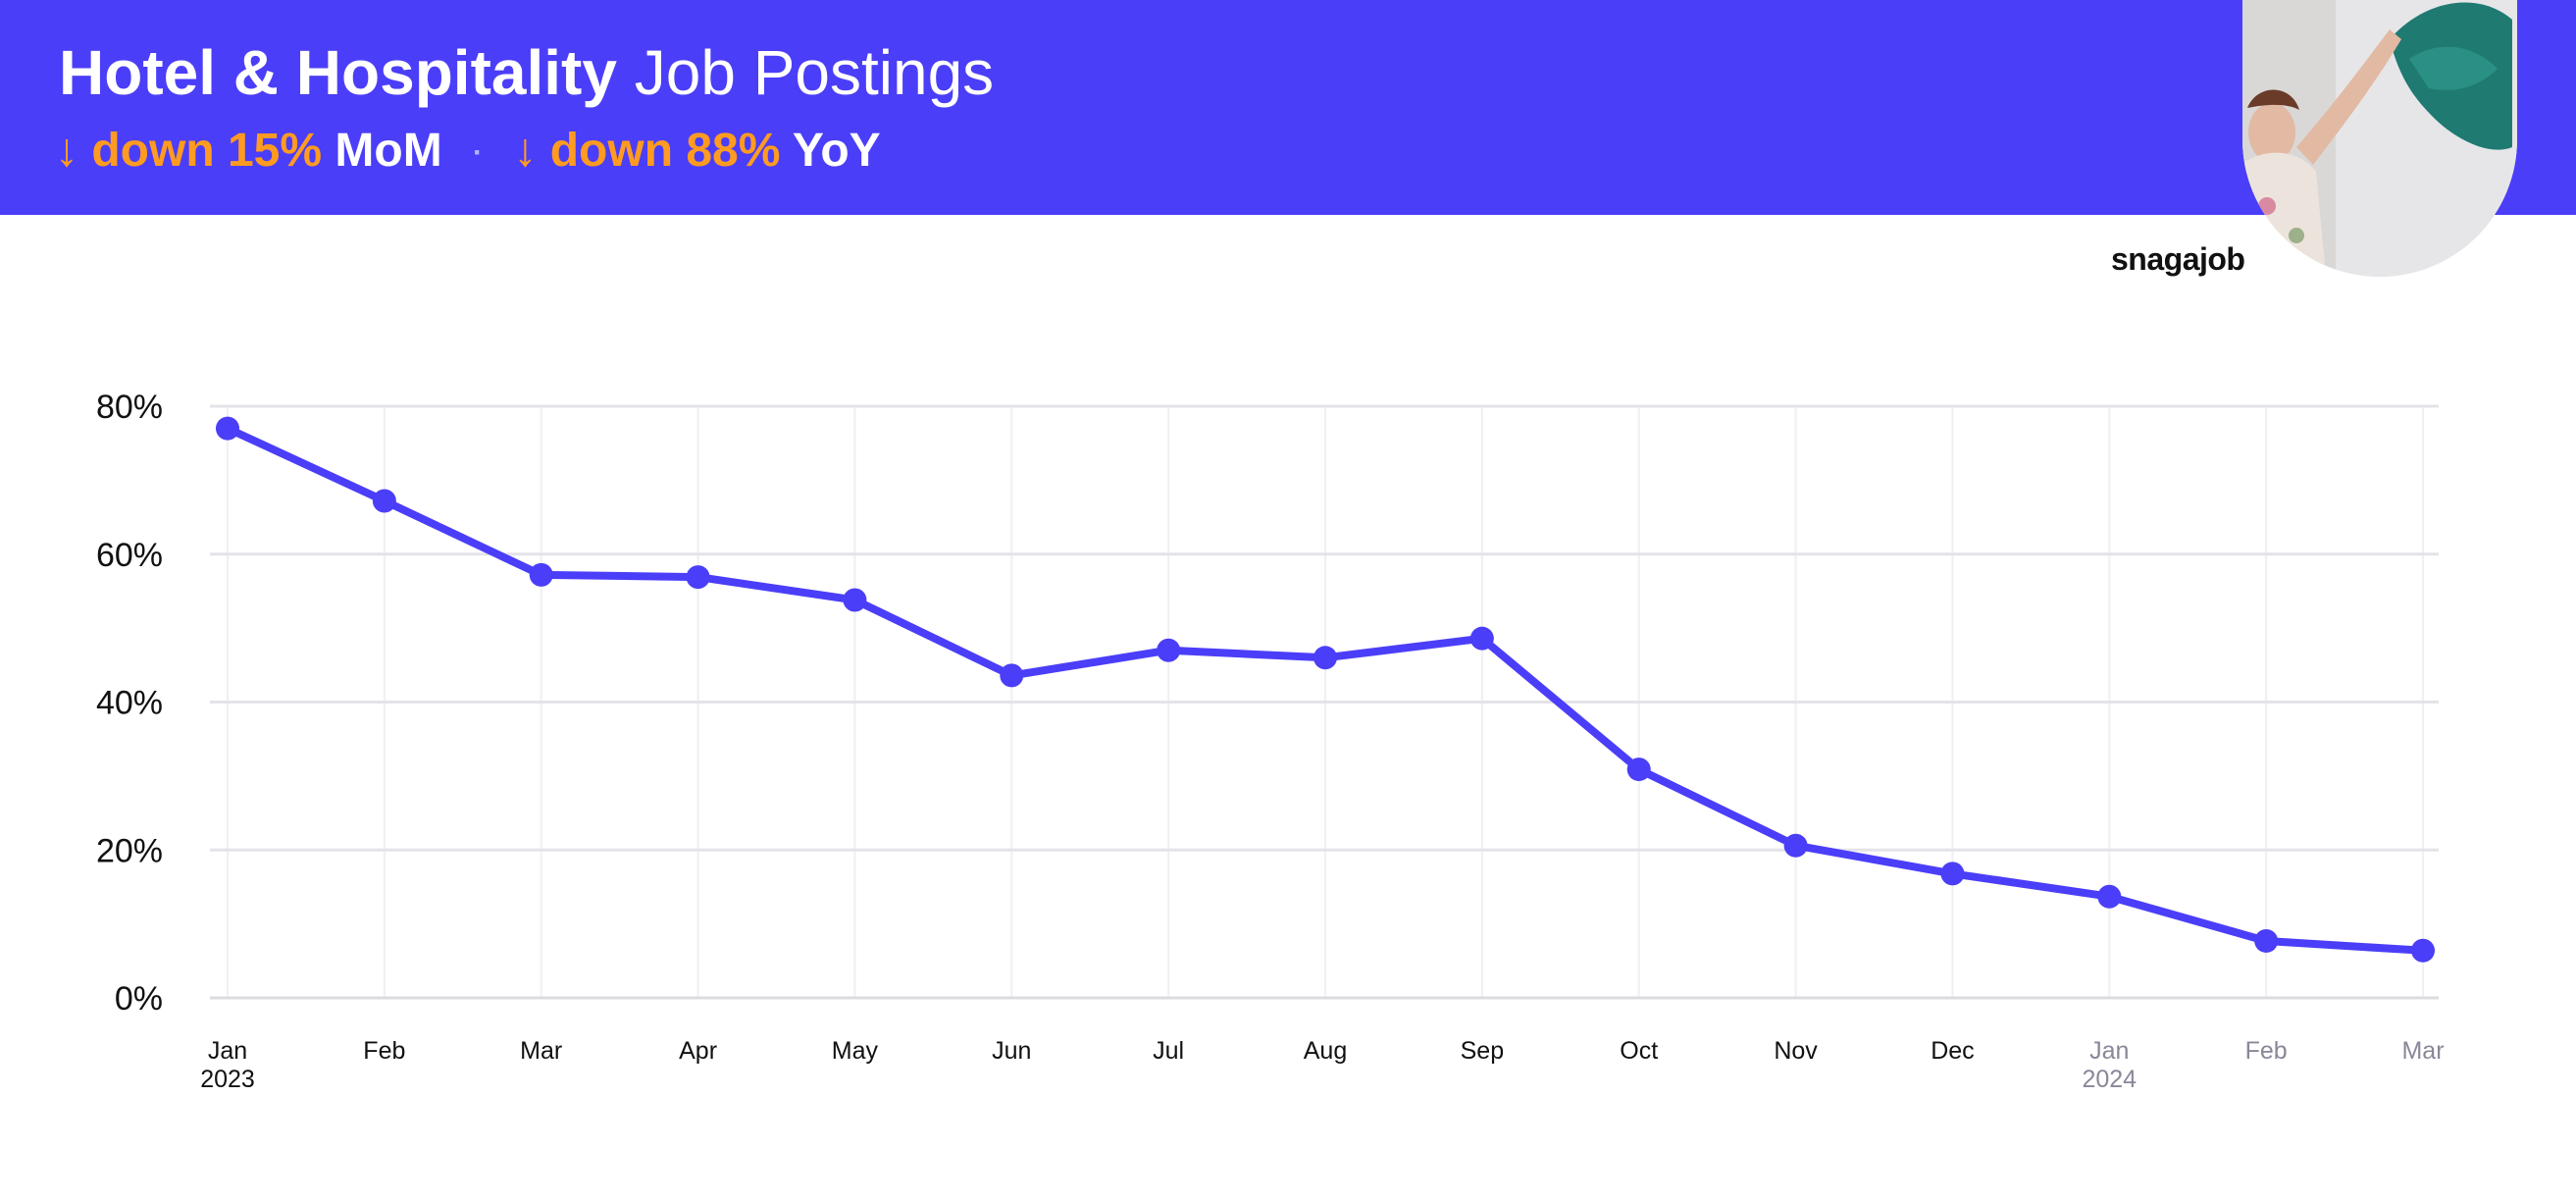  What do you see at coordinates (1325, 1051) in the screenshot?
I see `x-tick-label: Aug` at bounding box center [1325, 1051].